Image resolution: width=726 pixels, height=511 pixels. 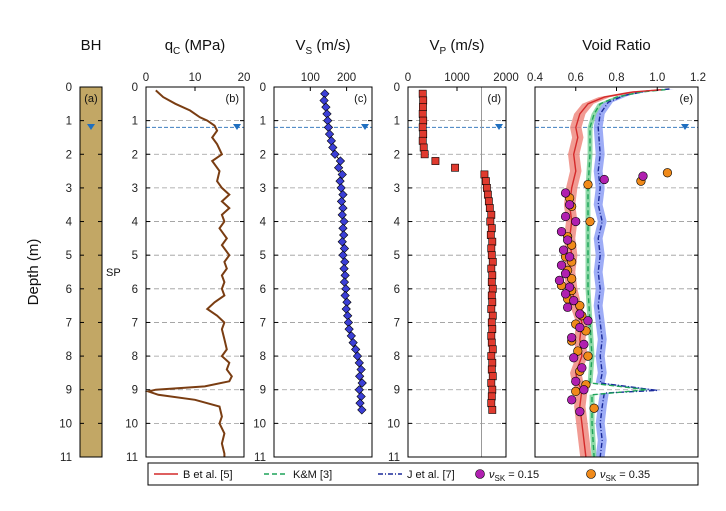 I want to click on qc-title: qC (MPa), so click(x=195, y=47).